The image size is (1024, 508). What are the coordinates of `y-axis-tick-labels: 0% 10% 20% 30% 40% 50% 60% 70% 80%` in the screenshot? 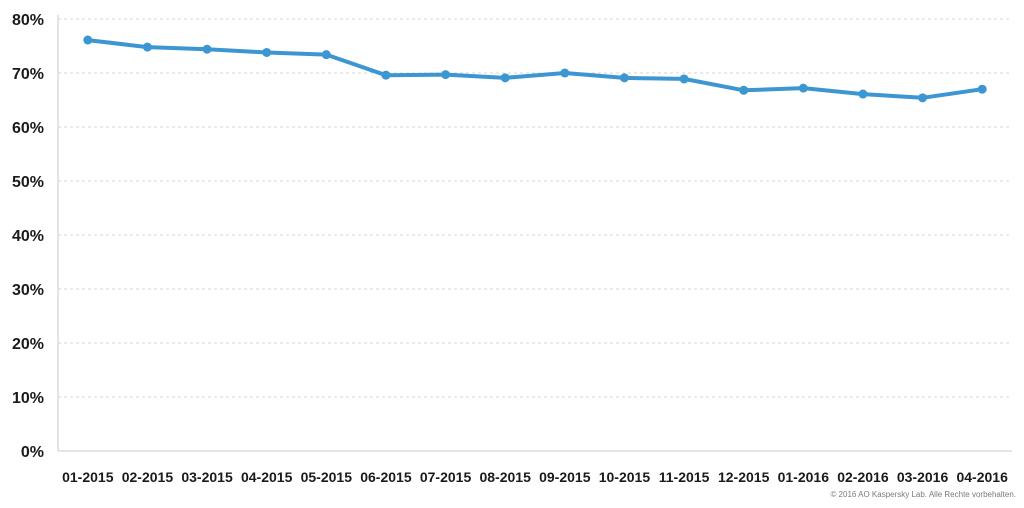 It's located at (28, 236).